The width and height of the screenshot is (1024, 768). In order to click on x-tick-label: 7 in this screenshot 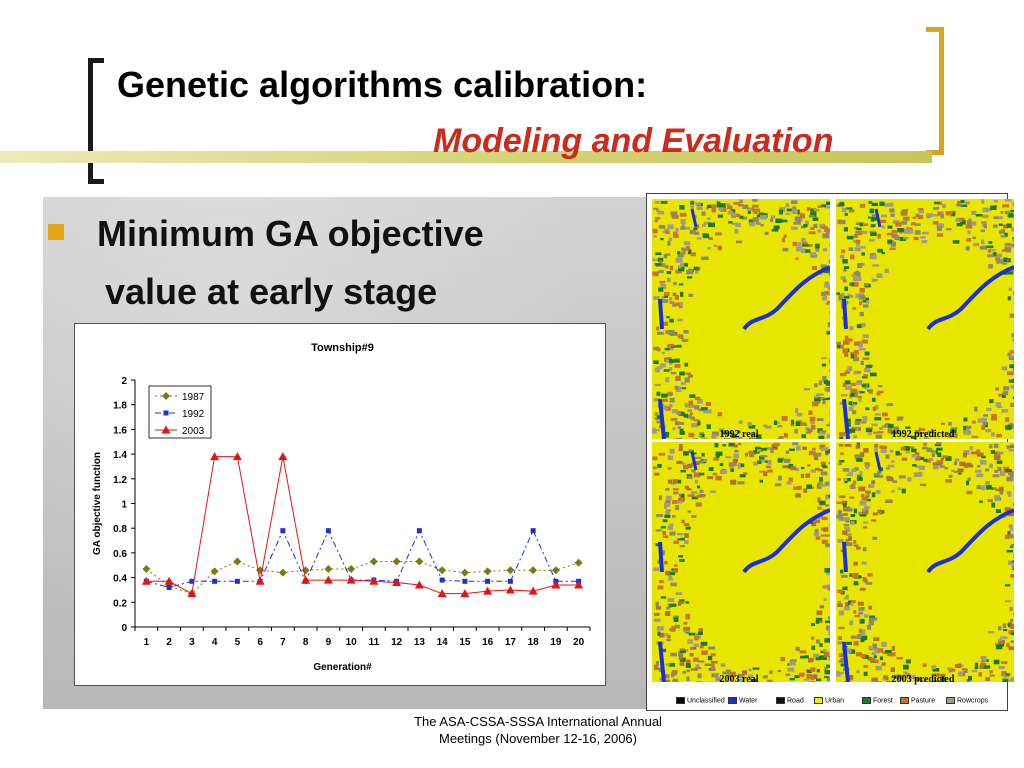, I will do `click(283, 642)`.